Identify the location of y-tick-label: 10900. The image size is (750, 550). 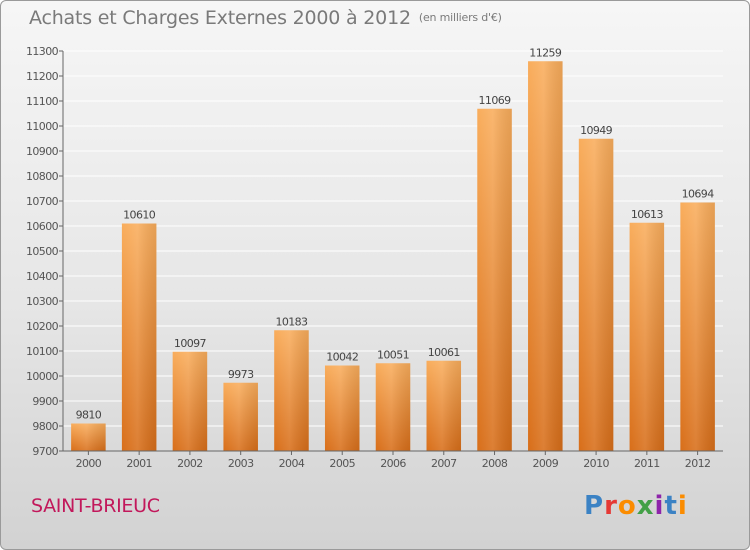
(42, 151).